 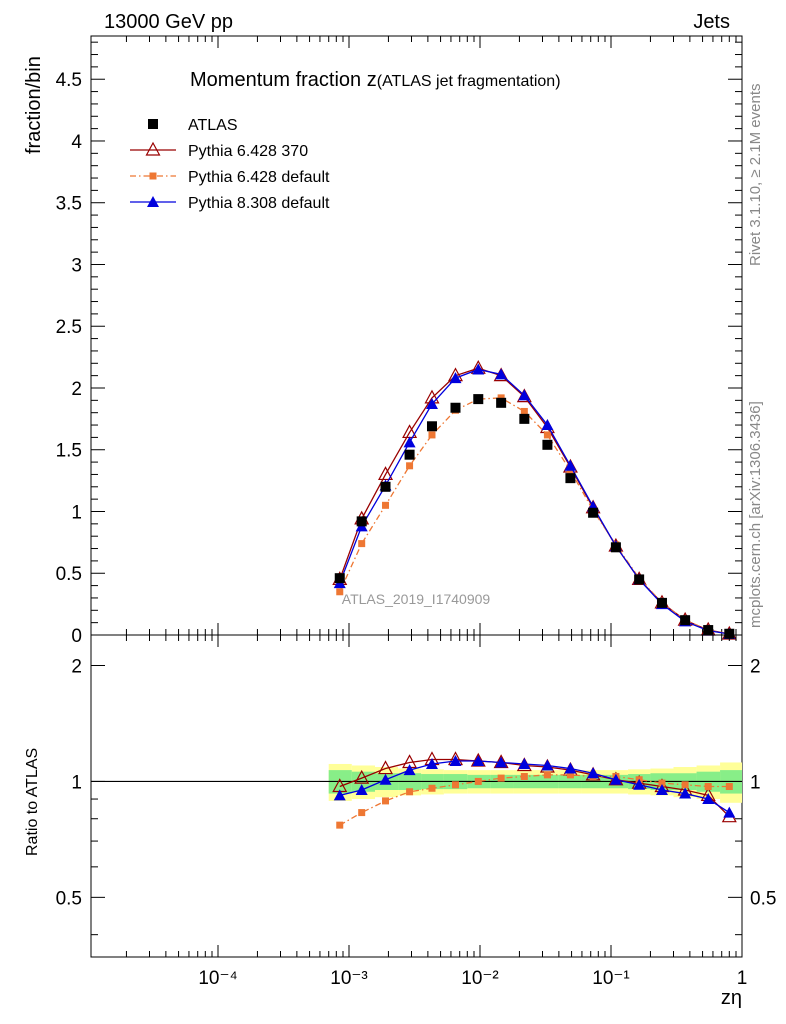 I want to click on ratio-y-tick-label: 0.5, so click(x=69, y=898).